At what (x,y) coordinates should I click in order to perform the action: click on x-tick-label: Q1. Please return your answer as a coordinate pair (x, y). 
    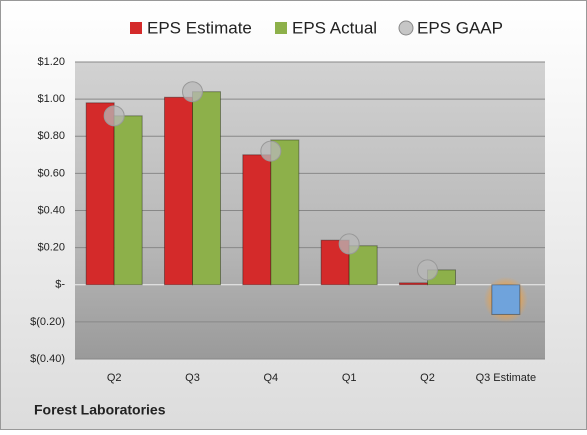
    Looking at the image, I should click on (349, 378).